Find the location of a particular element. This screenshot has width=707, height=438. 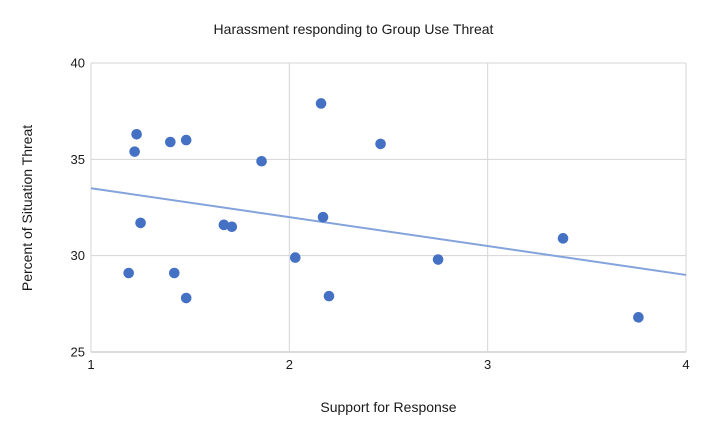

x-tick-label: 4 is located at coordinates (685, 364).